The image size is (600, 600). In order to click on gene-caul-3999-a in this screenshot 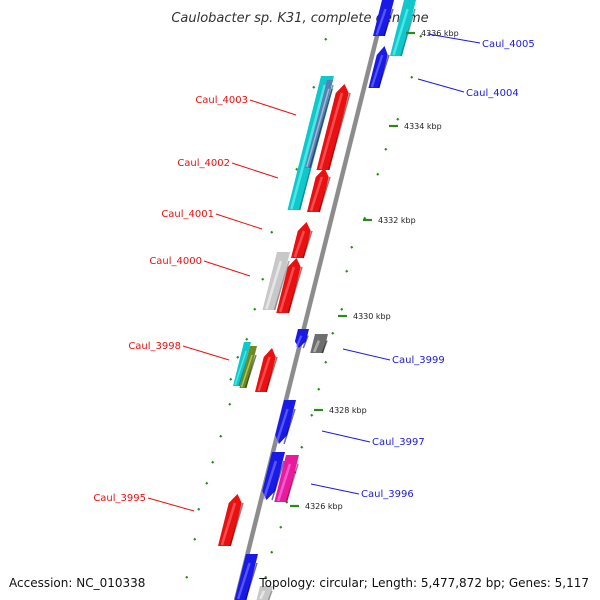, I will do `click(301, 339)`.